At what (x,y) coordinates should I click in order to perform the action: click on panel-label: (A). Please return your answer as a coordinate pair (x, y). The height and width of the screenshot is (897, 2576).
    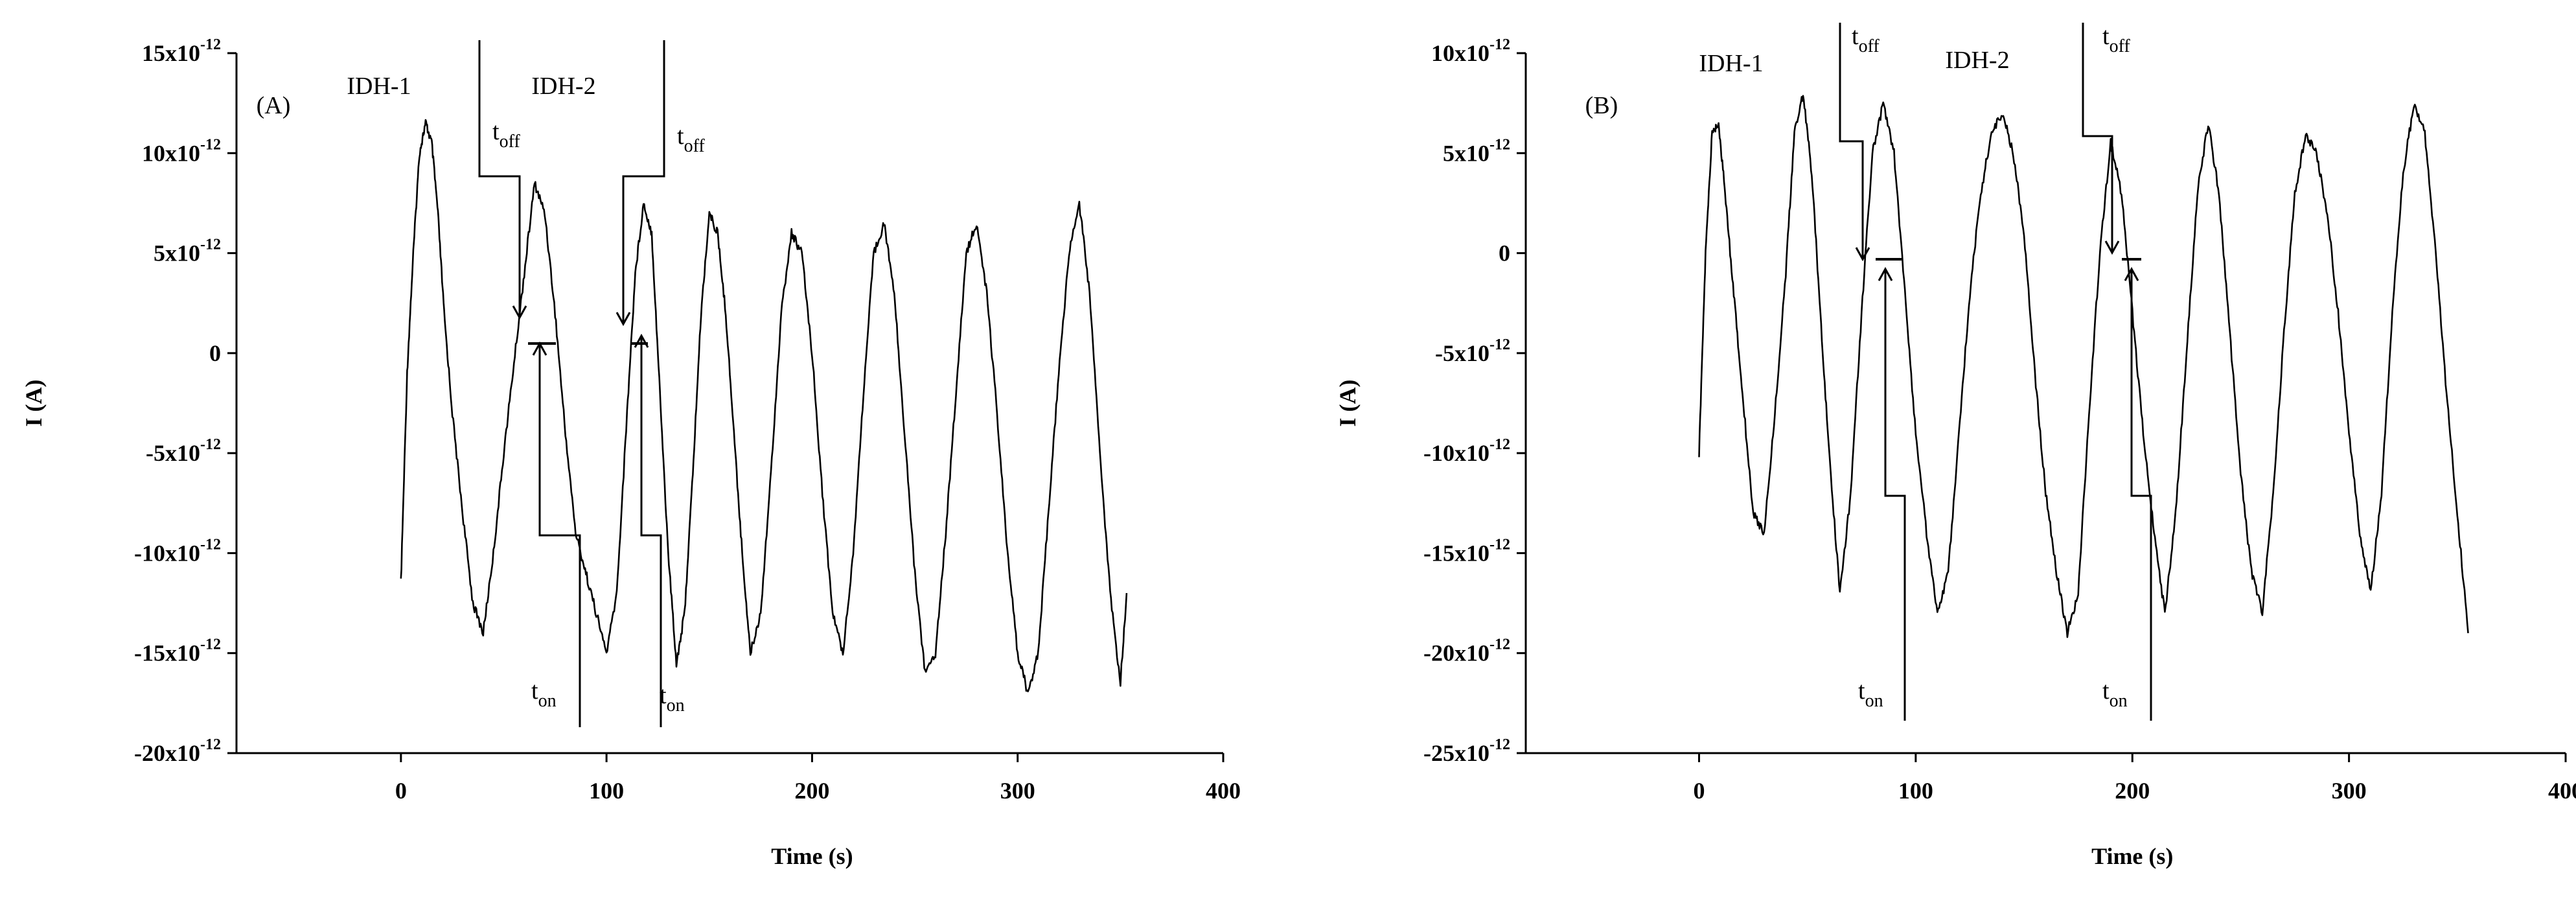
    Looking at the image, I should click on (274, 105).